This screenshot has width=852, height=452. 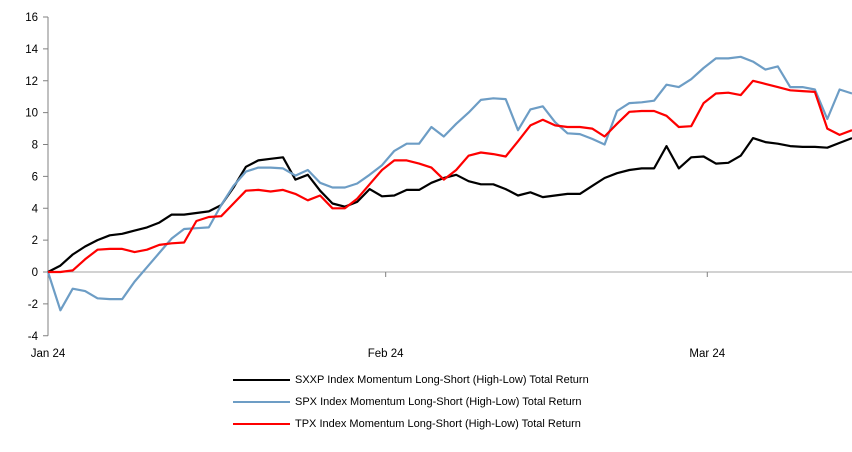 What do you see at coordinates (707, 354) in the screenshot?
I see `x-tick-label: Mar 24` at bounding box center [707, 354].